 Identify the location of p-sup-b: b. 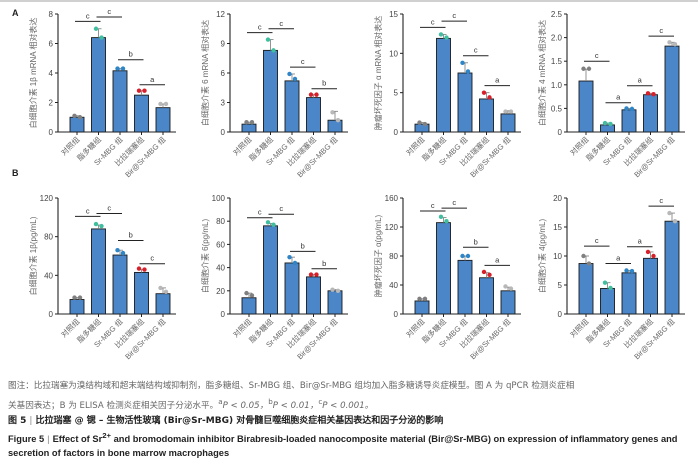
(270, 401).